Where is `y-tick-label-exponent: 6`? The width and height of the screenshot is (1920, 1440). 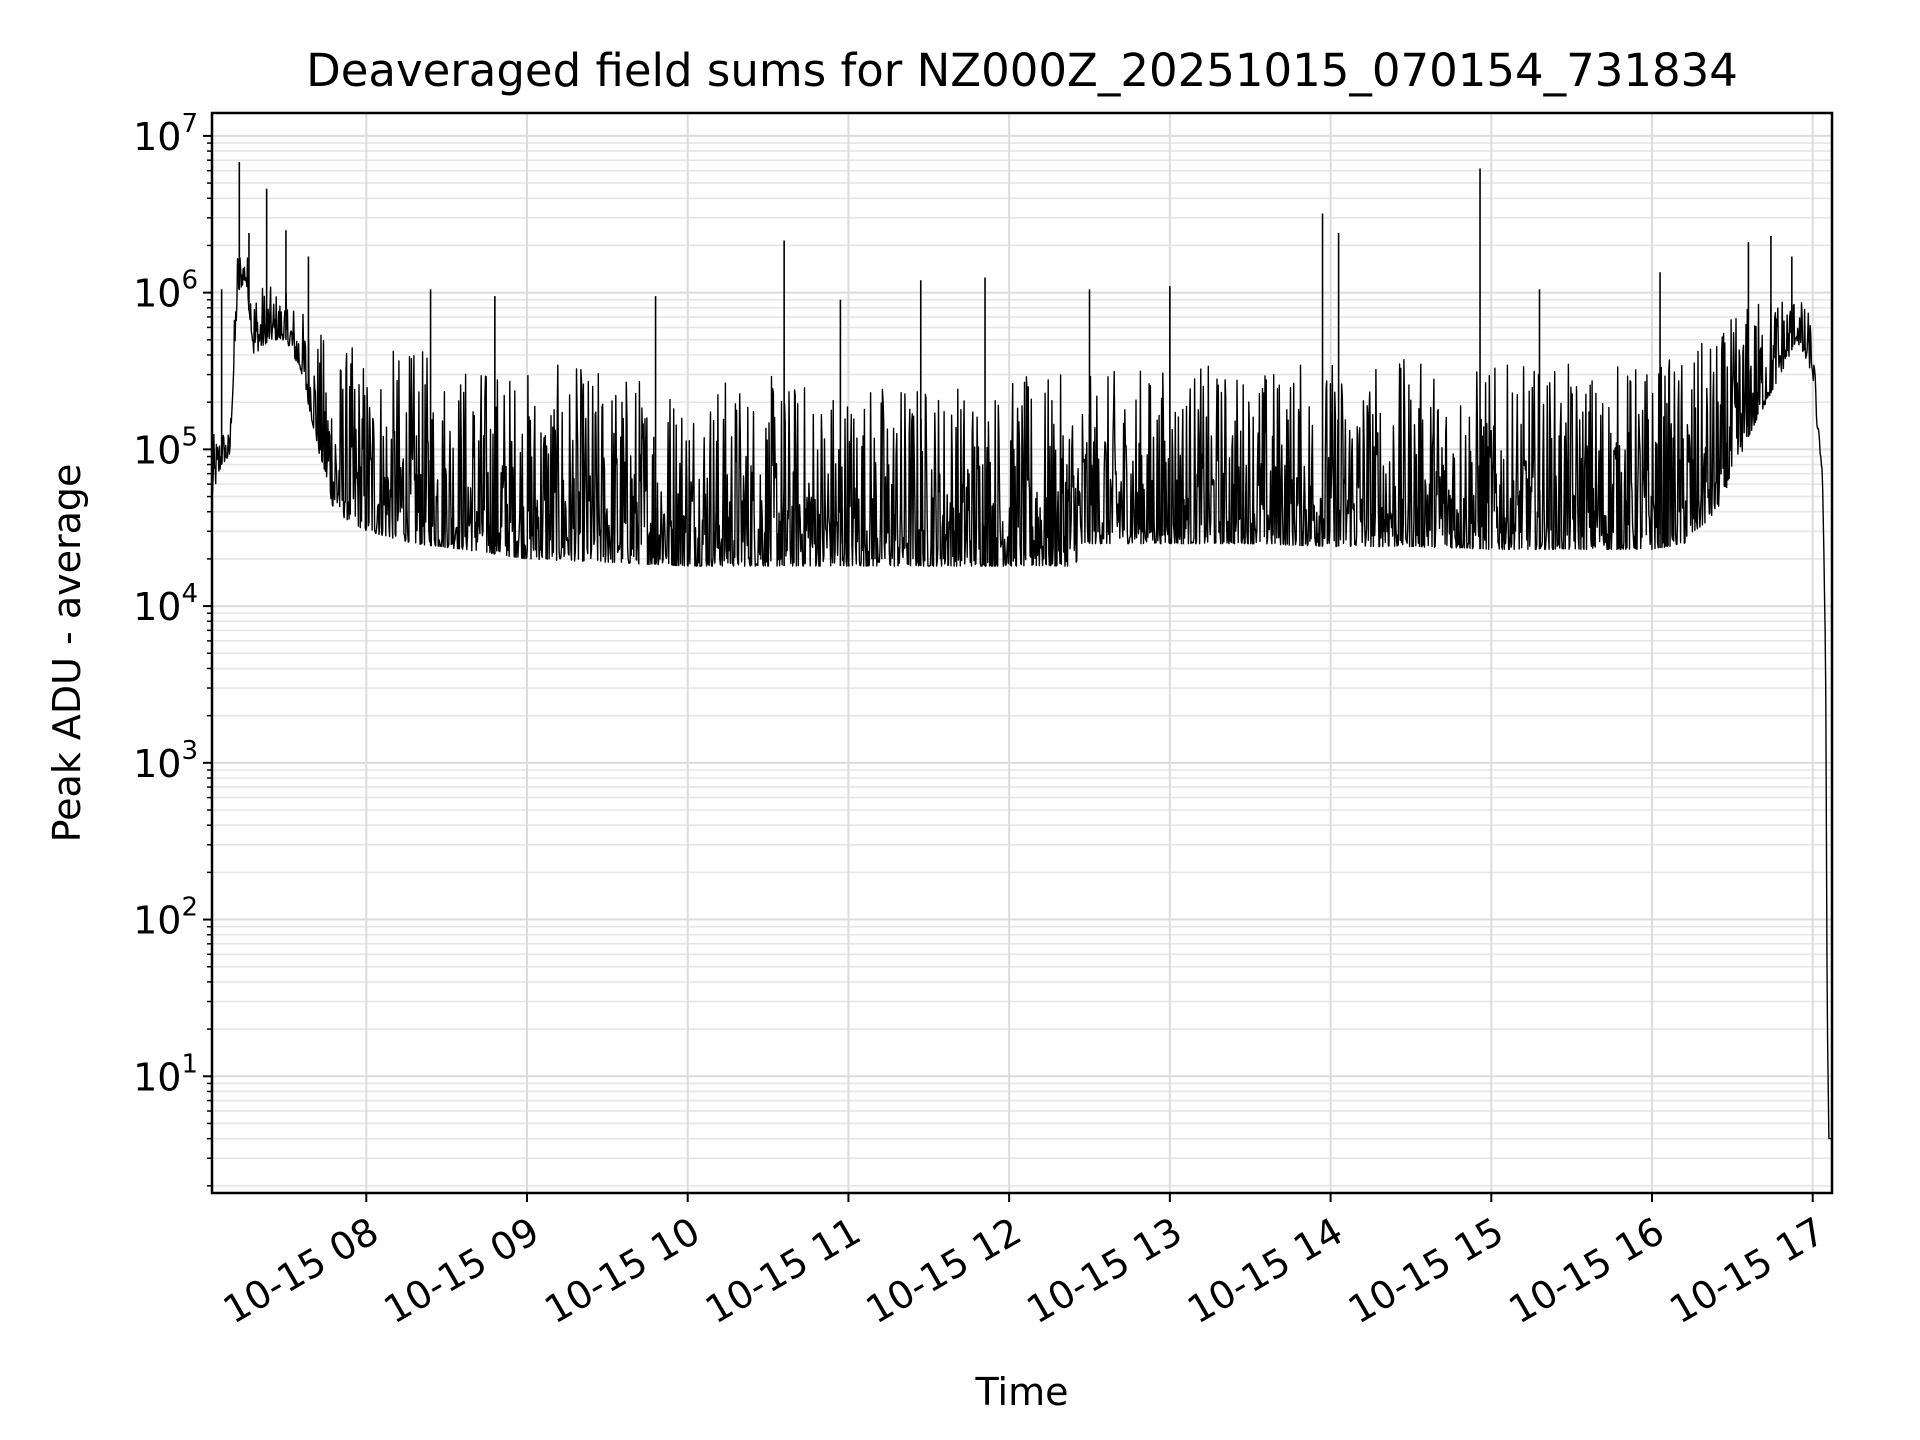
y-tick-label-exponent: 6 is located at coordinates (189, 281).